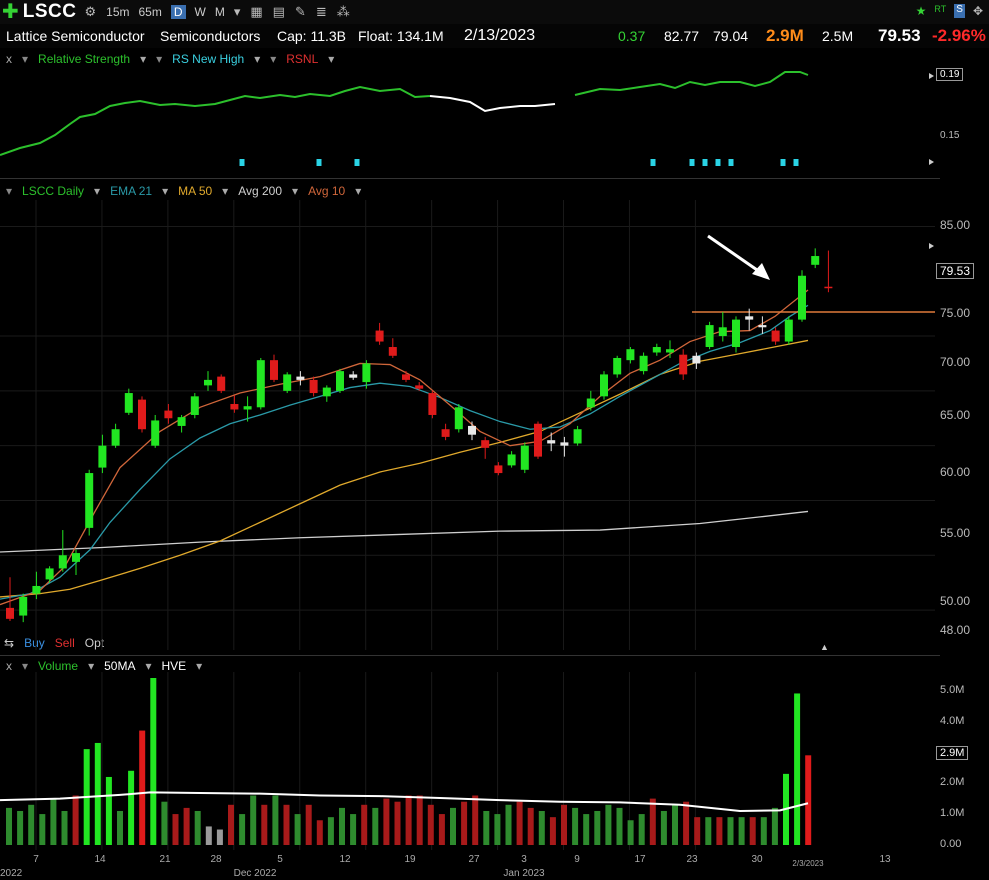 This screenshot has width=989, height=880. I want to click on daily-label: LSCC Daily, so click(53, 191).